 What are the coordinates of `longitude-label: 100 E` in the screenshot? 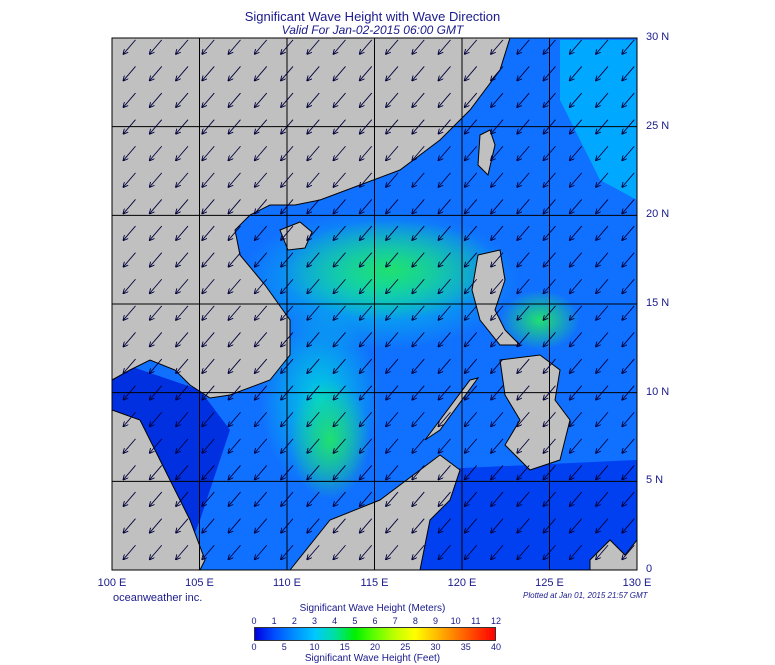 It's located at (112, 583).